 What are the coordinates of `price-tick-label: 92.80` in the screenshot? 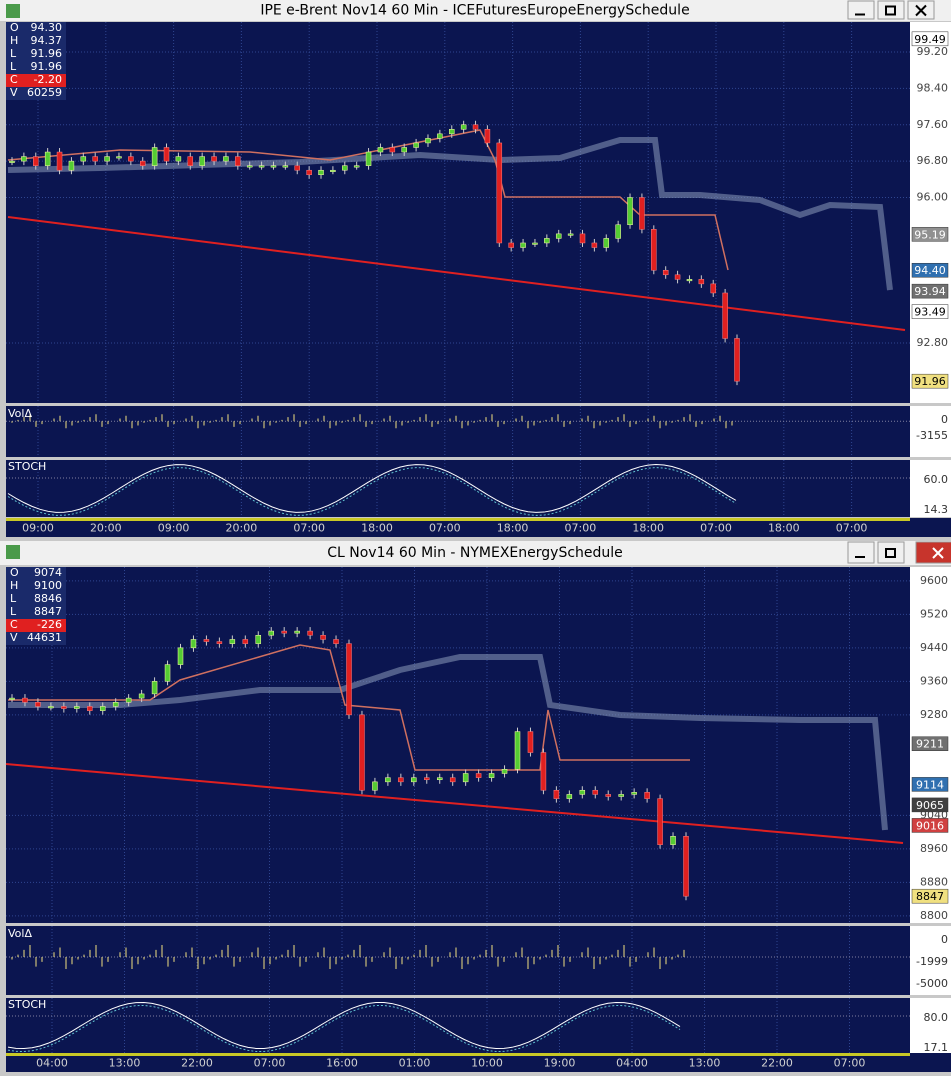 It's located at (933, 342).